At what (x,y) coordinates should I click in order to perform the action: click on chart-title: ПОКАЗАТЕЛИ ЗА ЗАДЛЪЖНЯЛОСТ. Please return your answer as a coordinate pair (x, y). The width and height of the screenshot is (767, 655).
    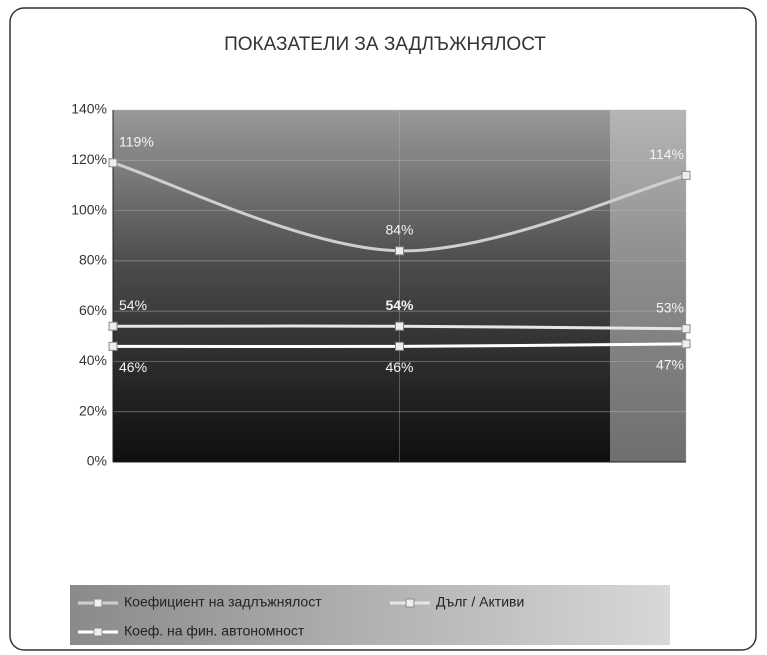
    Looking at the image, I should click on (385, 44).